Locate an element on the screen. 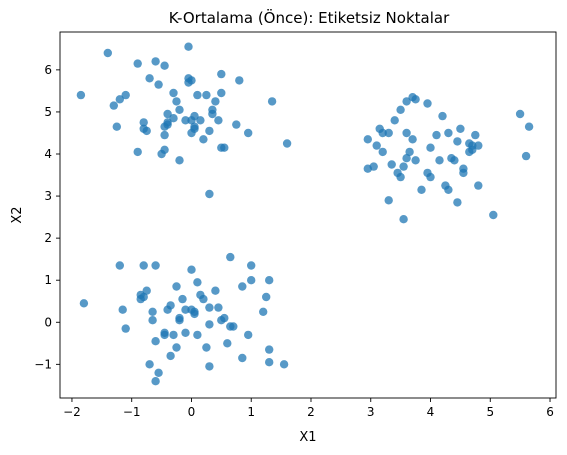 This screenshot has height=455, width=567. x-tick-label: −1 is located at coordinates (132, 412).